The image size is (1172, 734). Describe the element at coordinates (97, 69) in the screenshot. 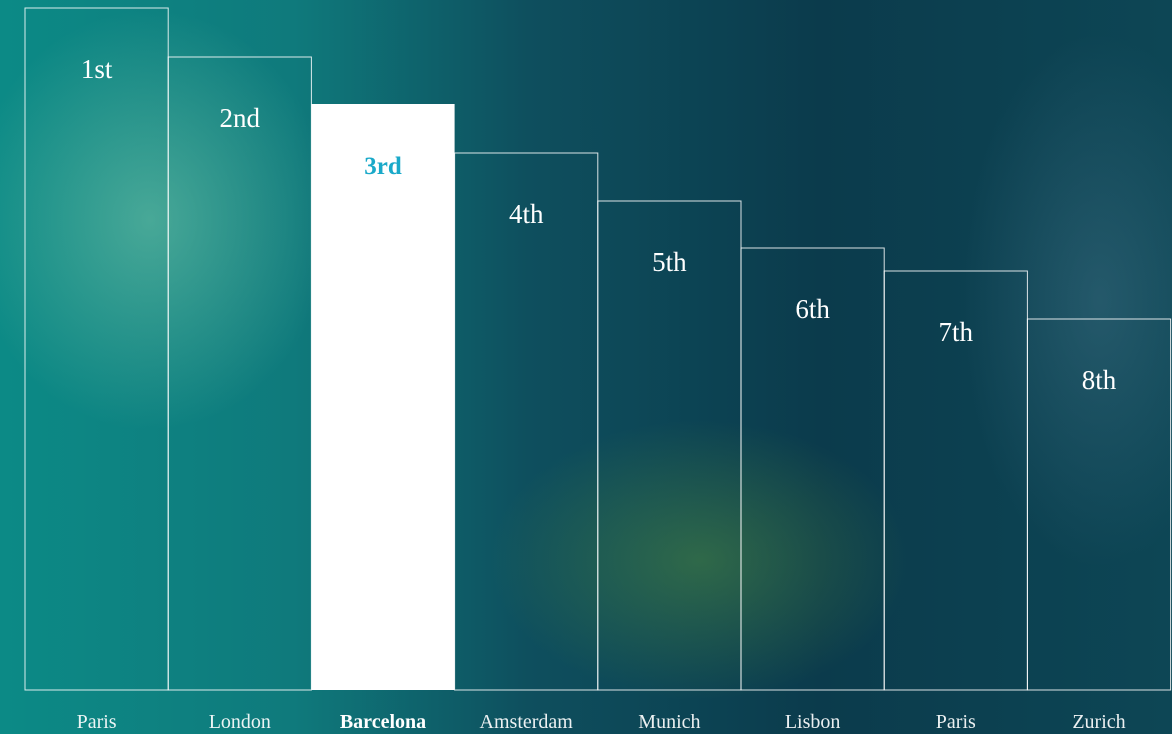

I see `rank-label: 1st` at that location.